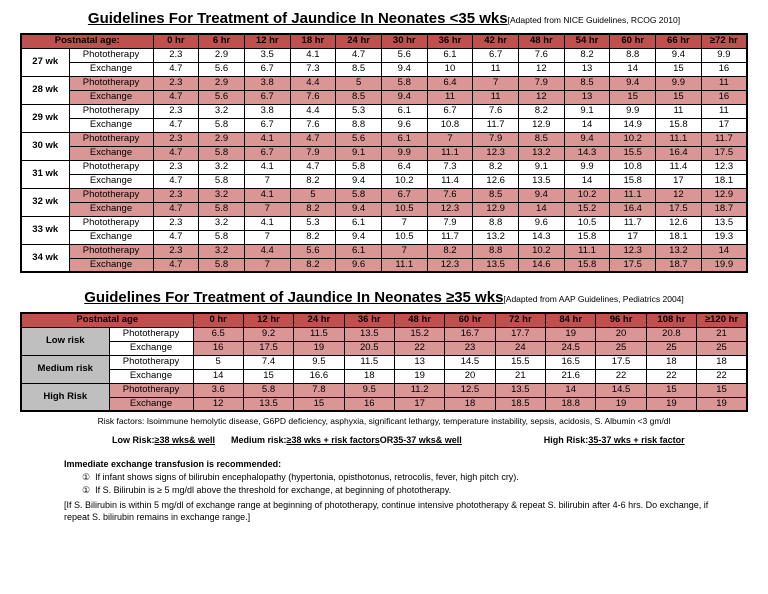  Describe the element at coordinates (221, 97) in the screenshot. I see `exchange-value: 5.6` at that location.